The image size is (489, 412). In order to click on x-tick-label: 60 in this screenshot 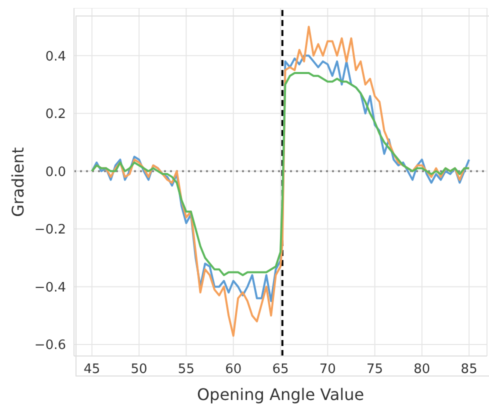, I will do `click(233, 370)`.